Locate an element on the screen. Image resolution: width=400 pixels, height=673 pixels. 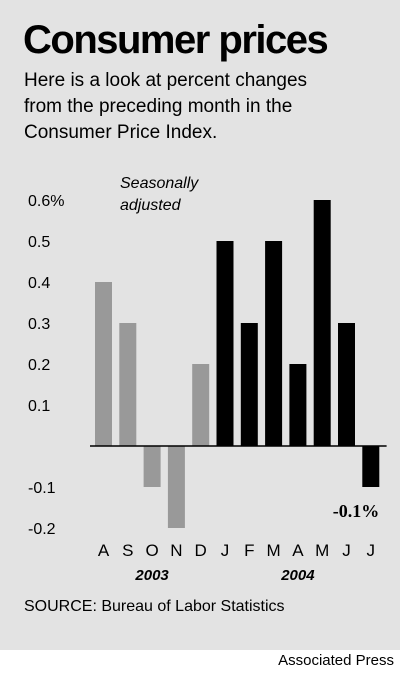
y-tick-label: 0.2 is located at coordinates (39, 365).